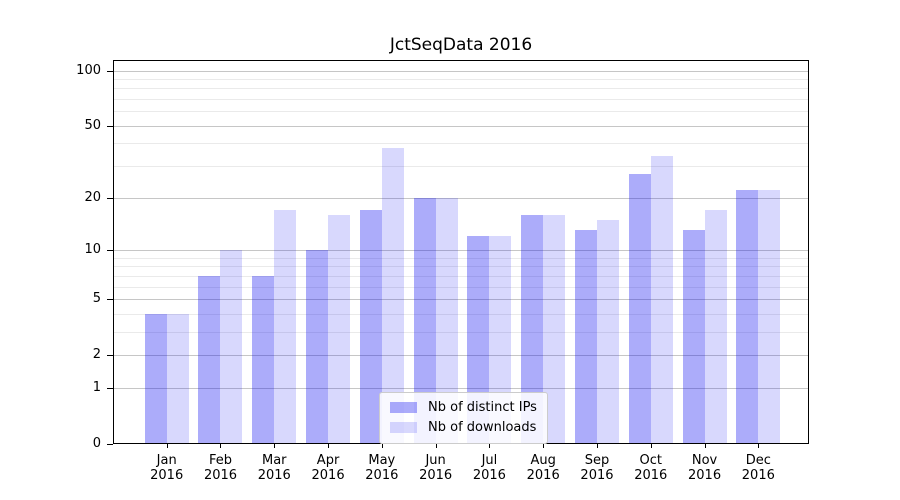  What do you see at coordinates (543, 468) in the screenshot?
I see `x-tick-label: Aug 2016` at bounding box center [543, 468].